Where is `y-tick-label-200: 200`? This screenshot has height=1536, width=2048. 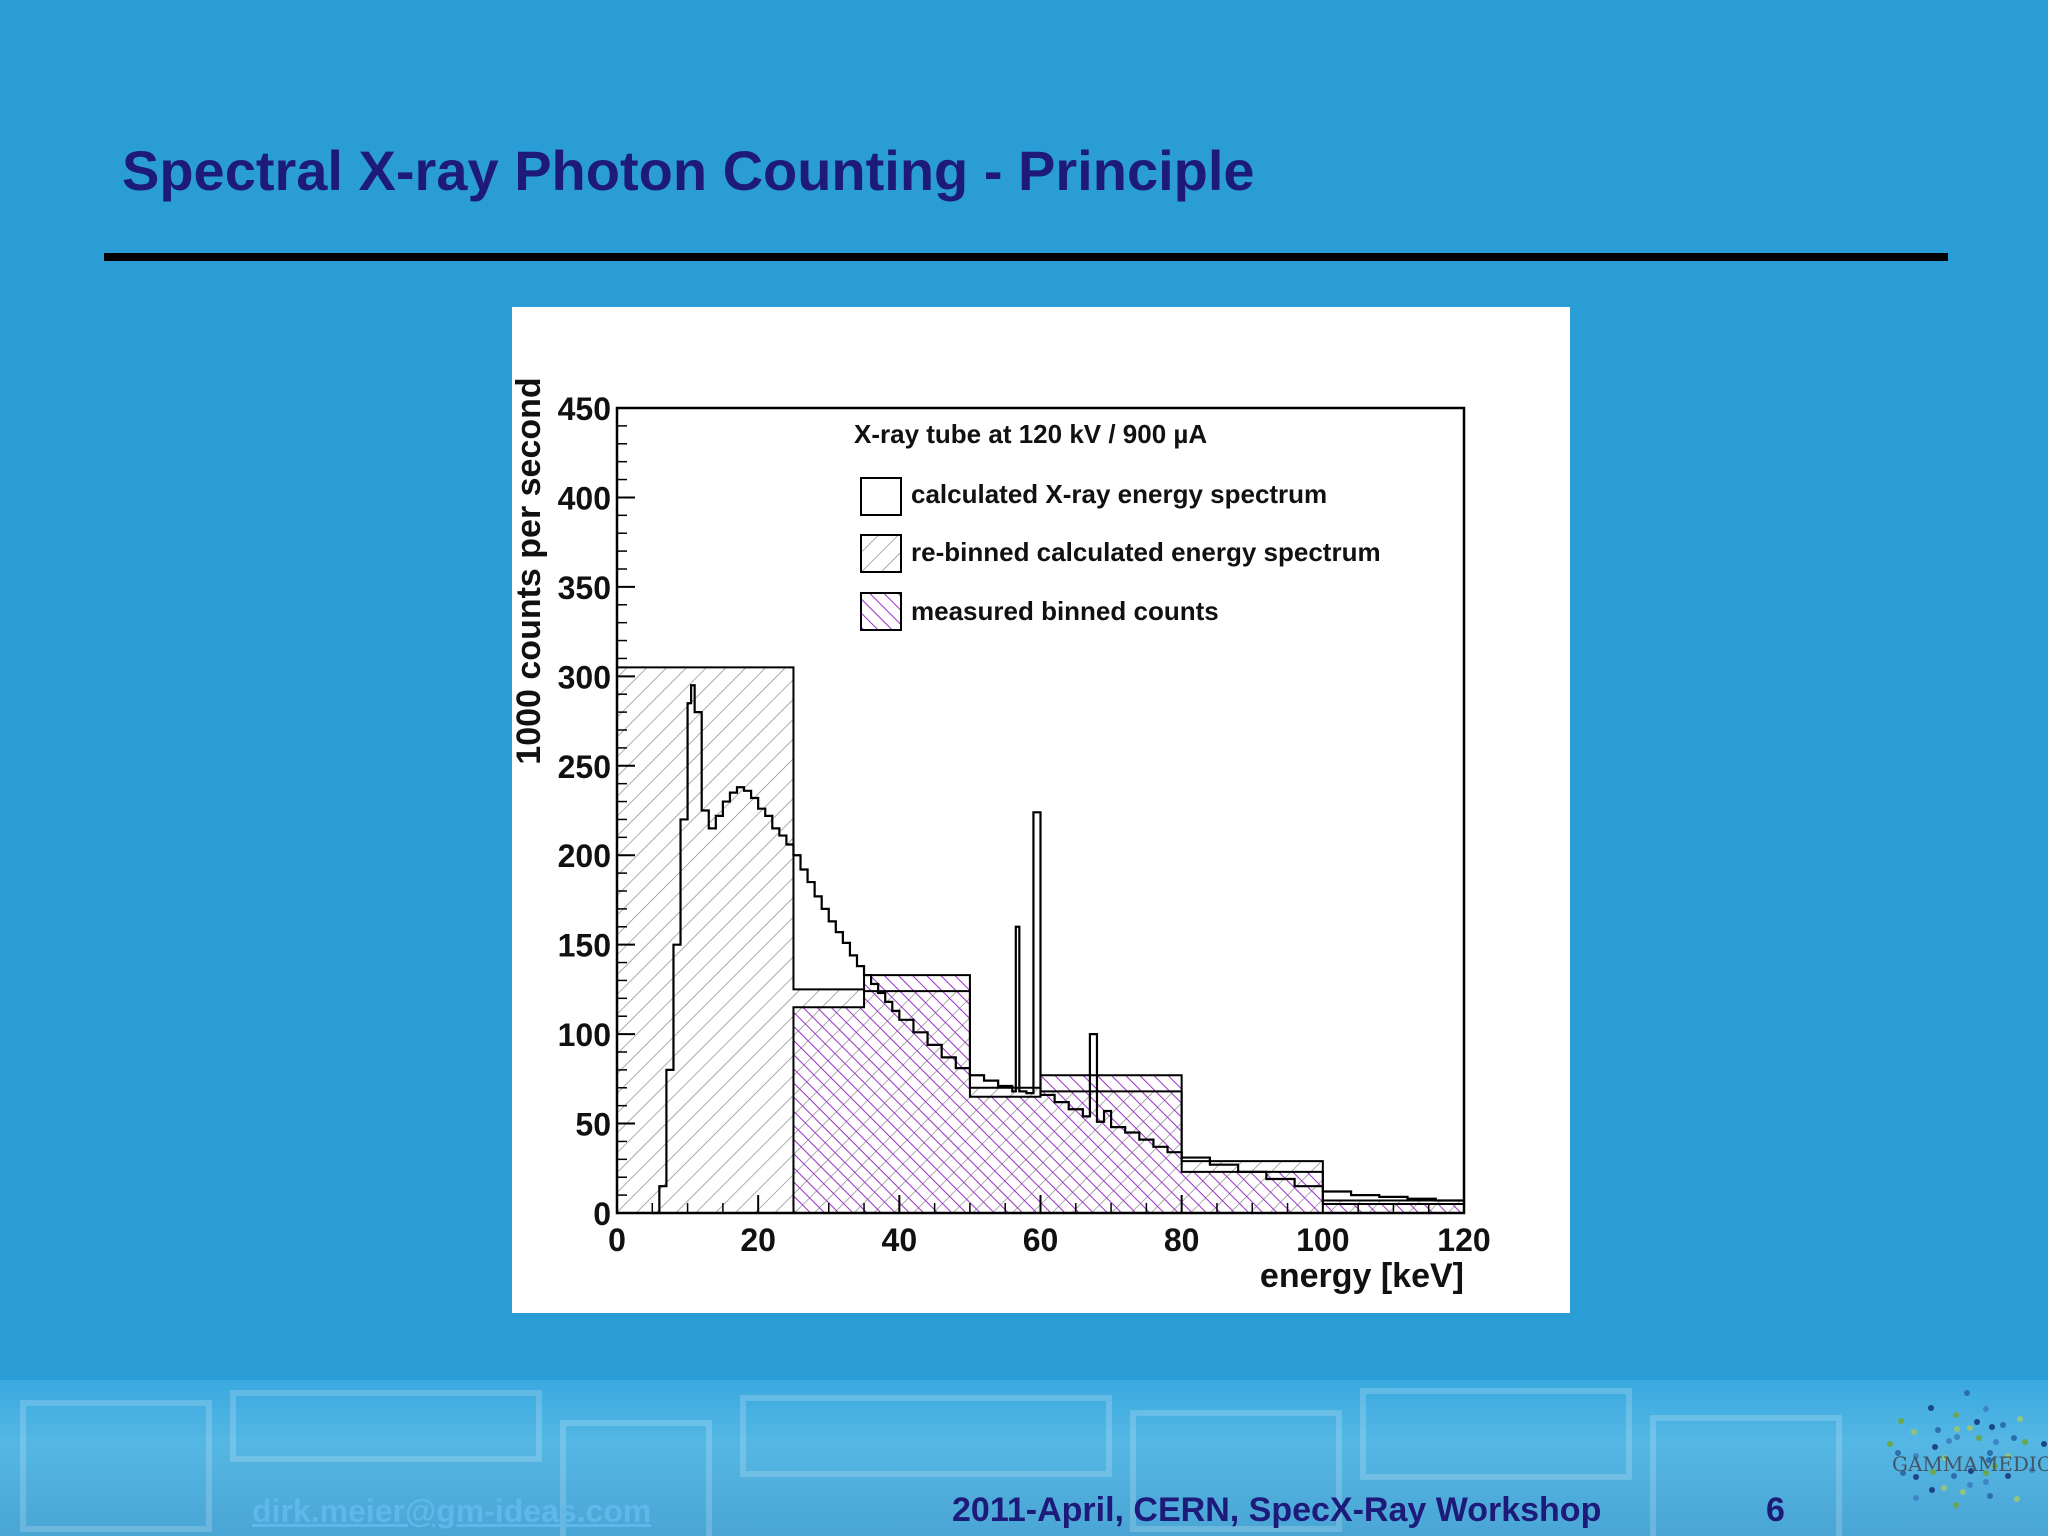 y-tick-label-200: 200 is located at coordinates (584, 856).